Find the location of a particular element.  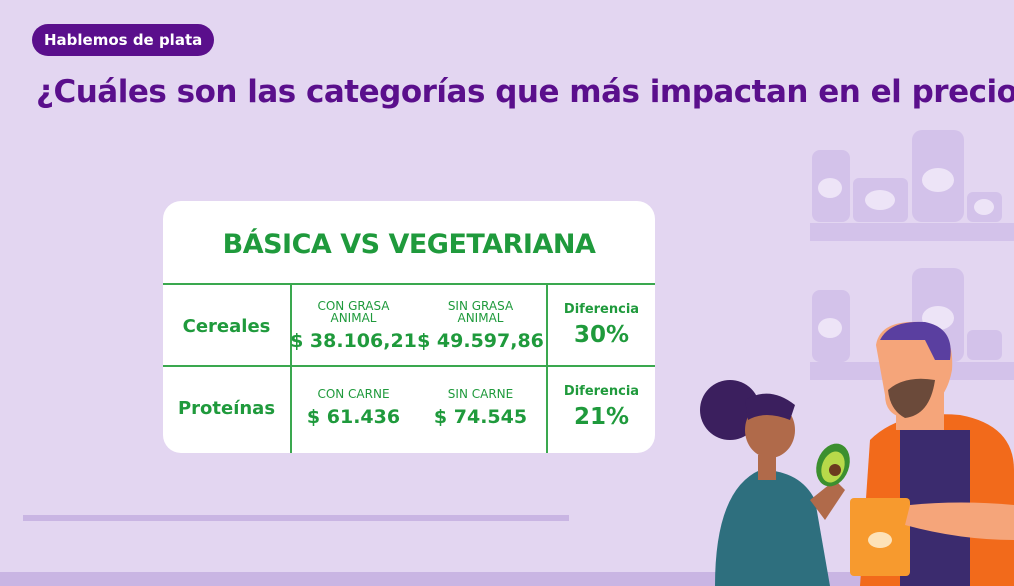

price-cell: SIN GRASA ANIMAL $ 49.597,86 is located at coordinates (480, 326).